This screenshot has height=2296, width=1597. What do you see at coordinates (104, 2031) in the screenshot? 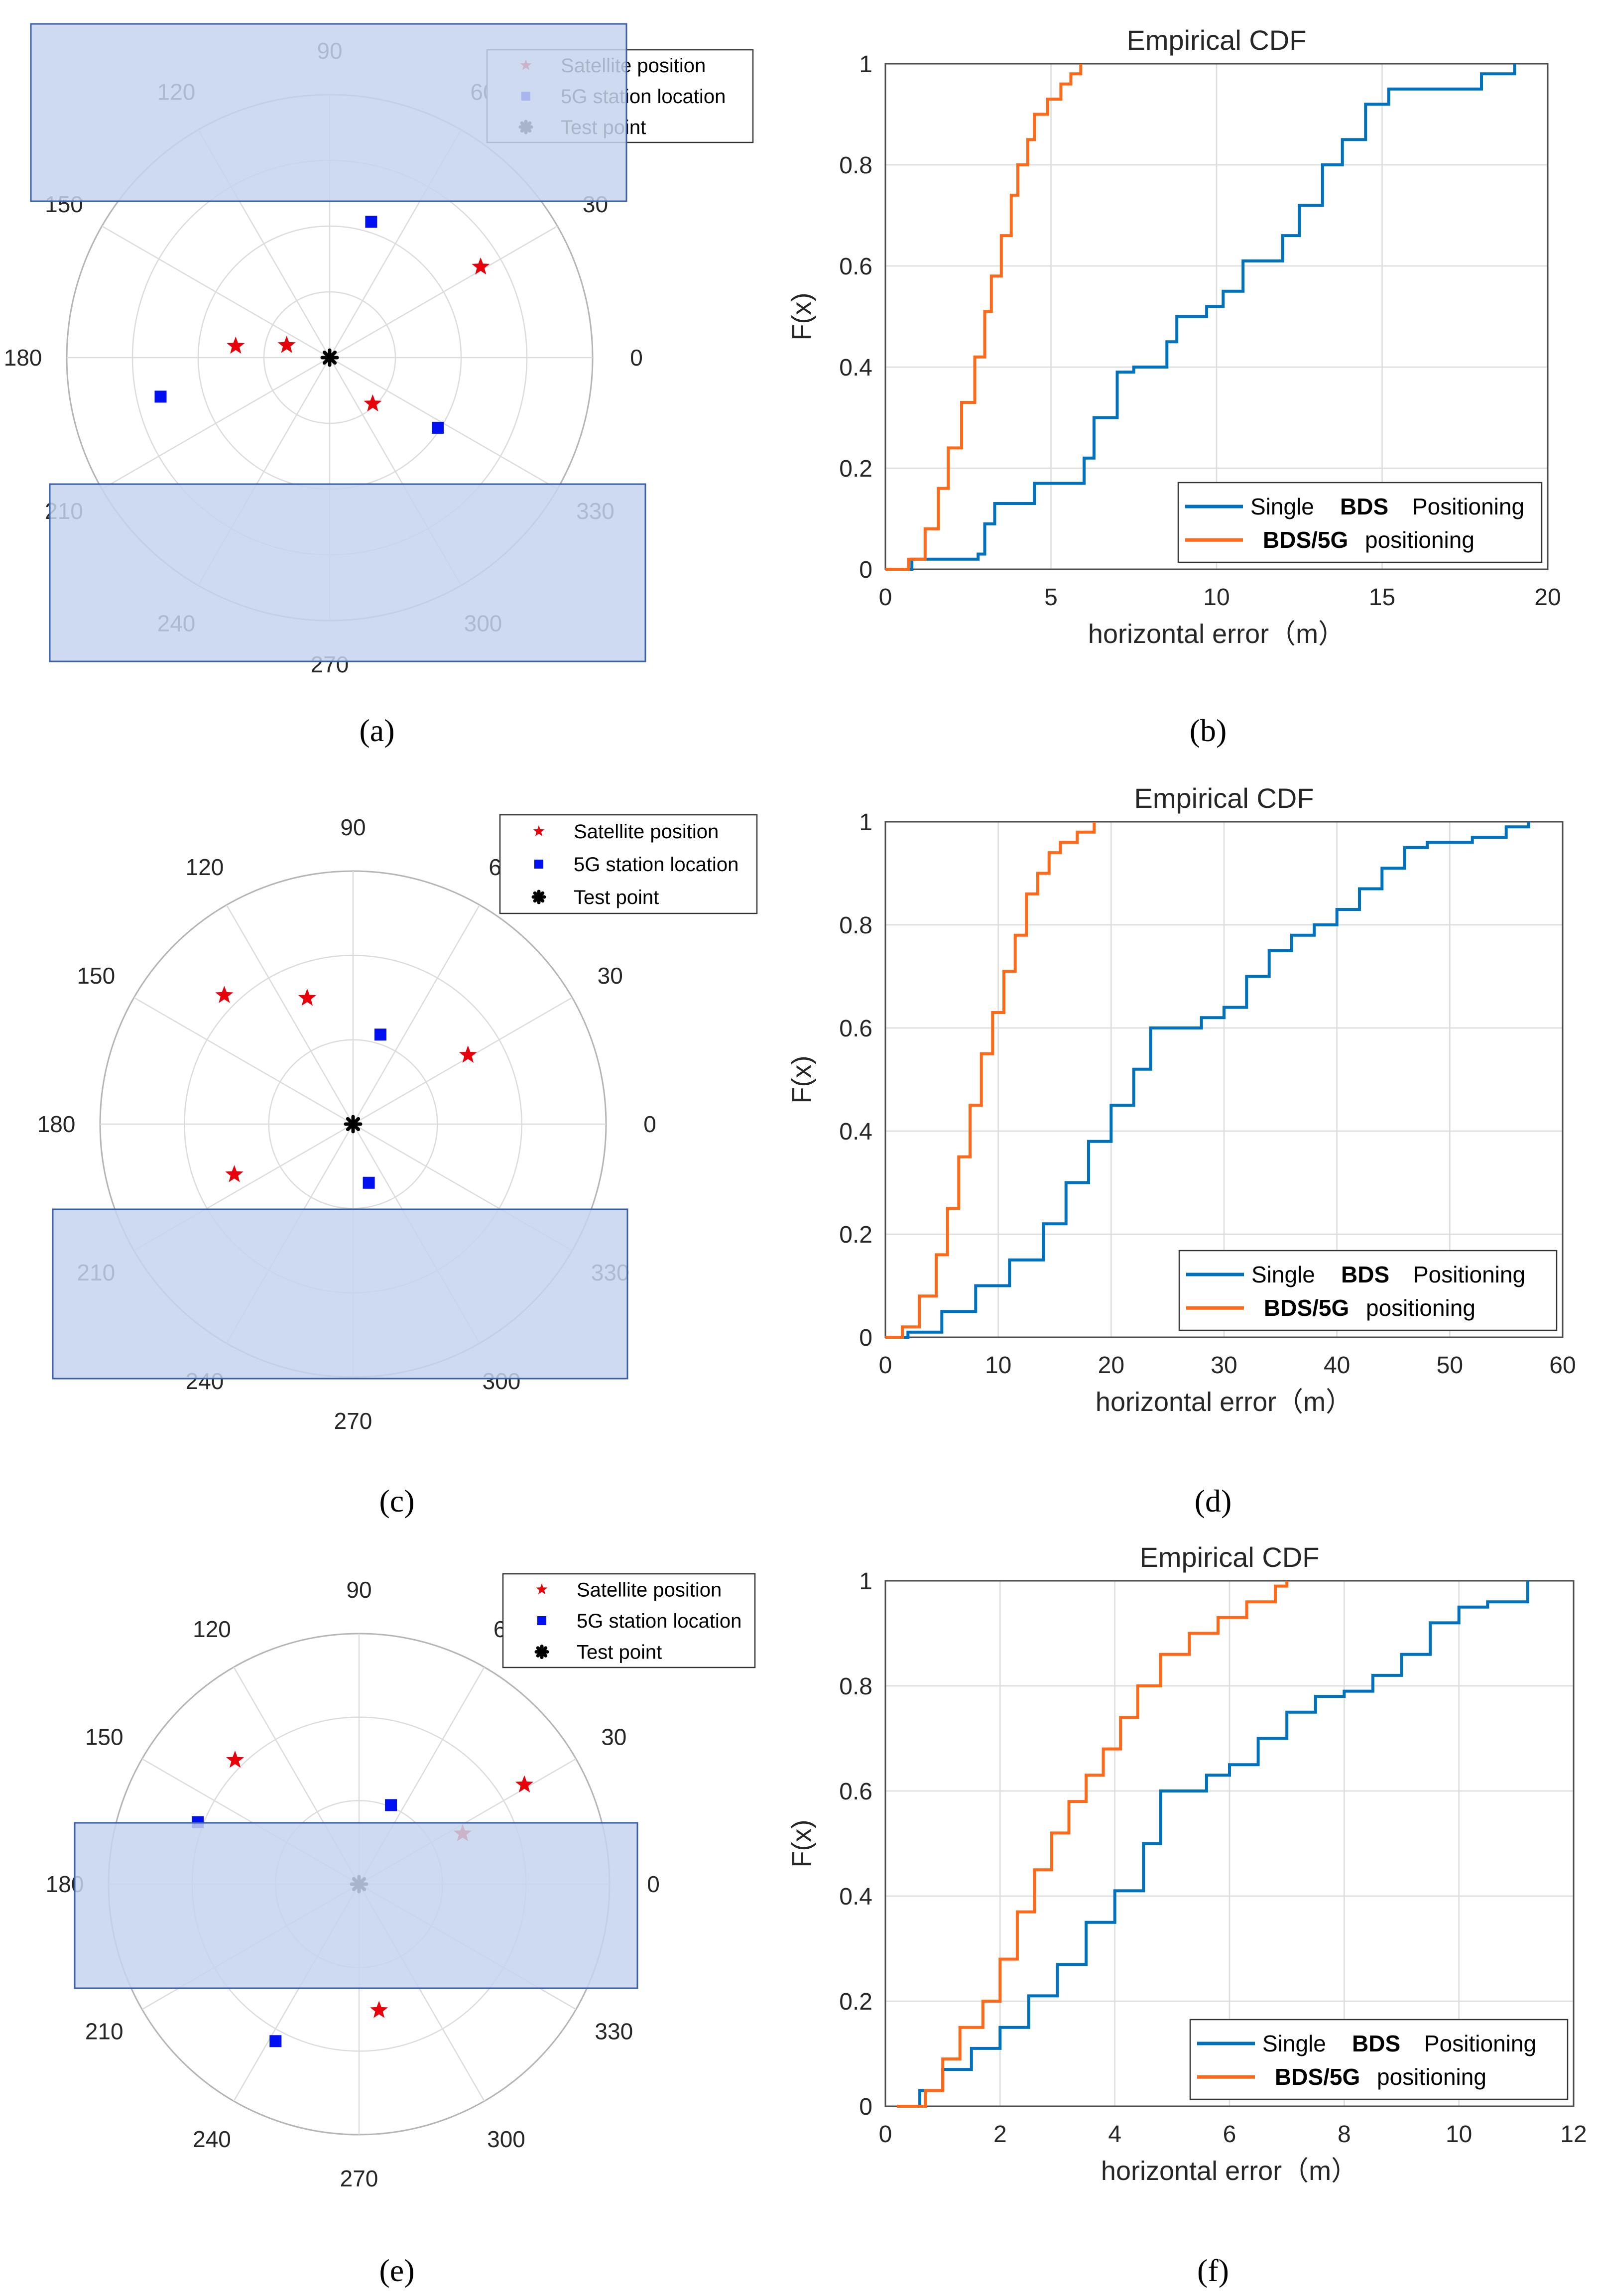
I see `polar-angle-tick-210: 210` at bounding box center [104, 2031].